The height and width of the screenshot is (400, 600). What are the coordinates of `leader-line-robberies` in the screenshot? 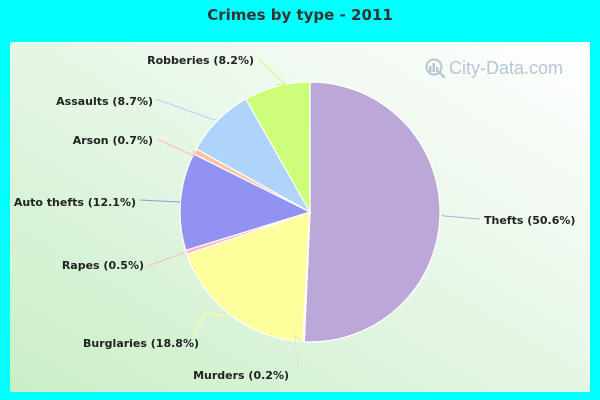 It's located at (272, 71).